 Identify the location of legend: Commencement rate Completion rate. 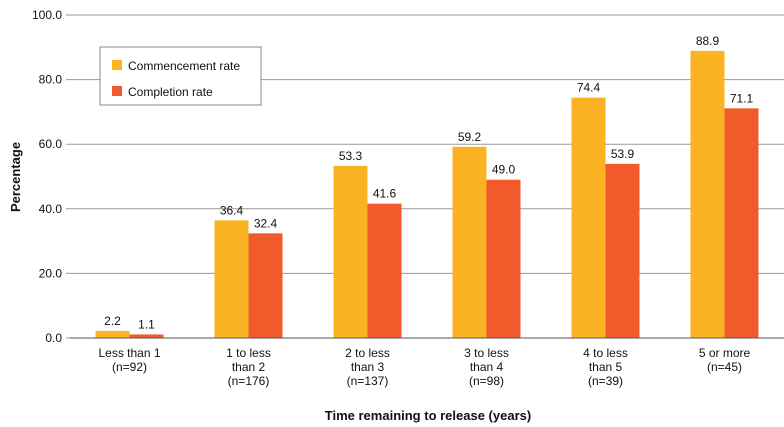
(180, 76).